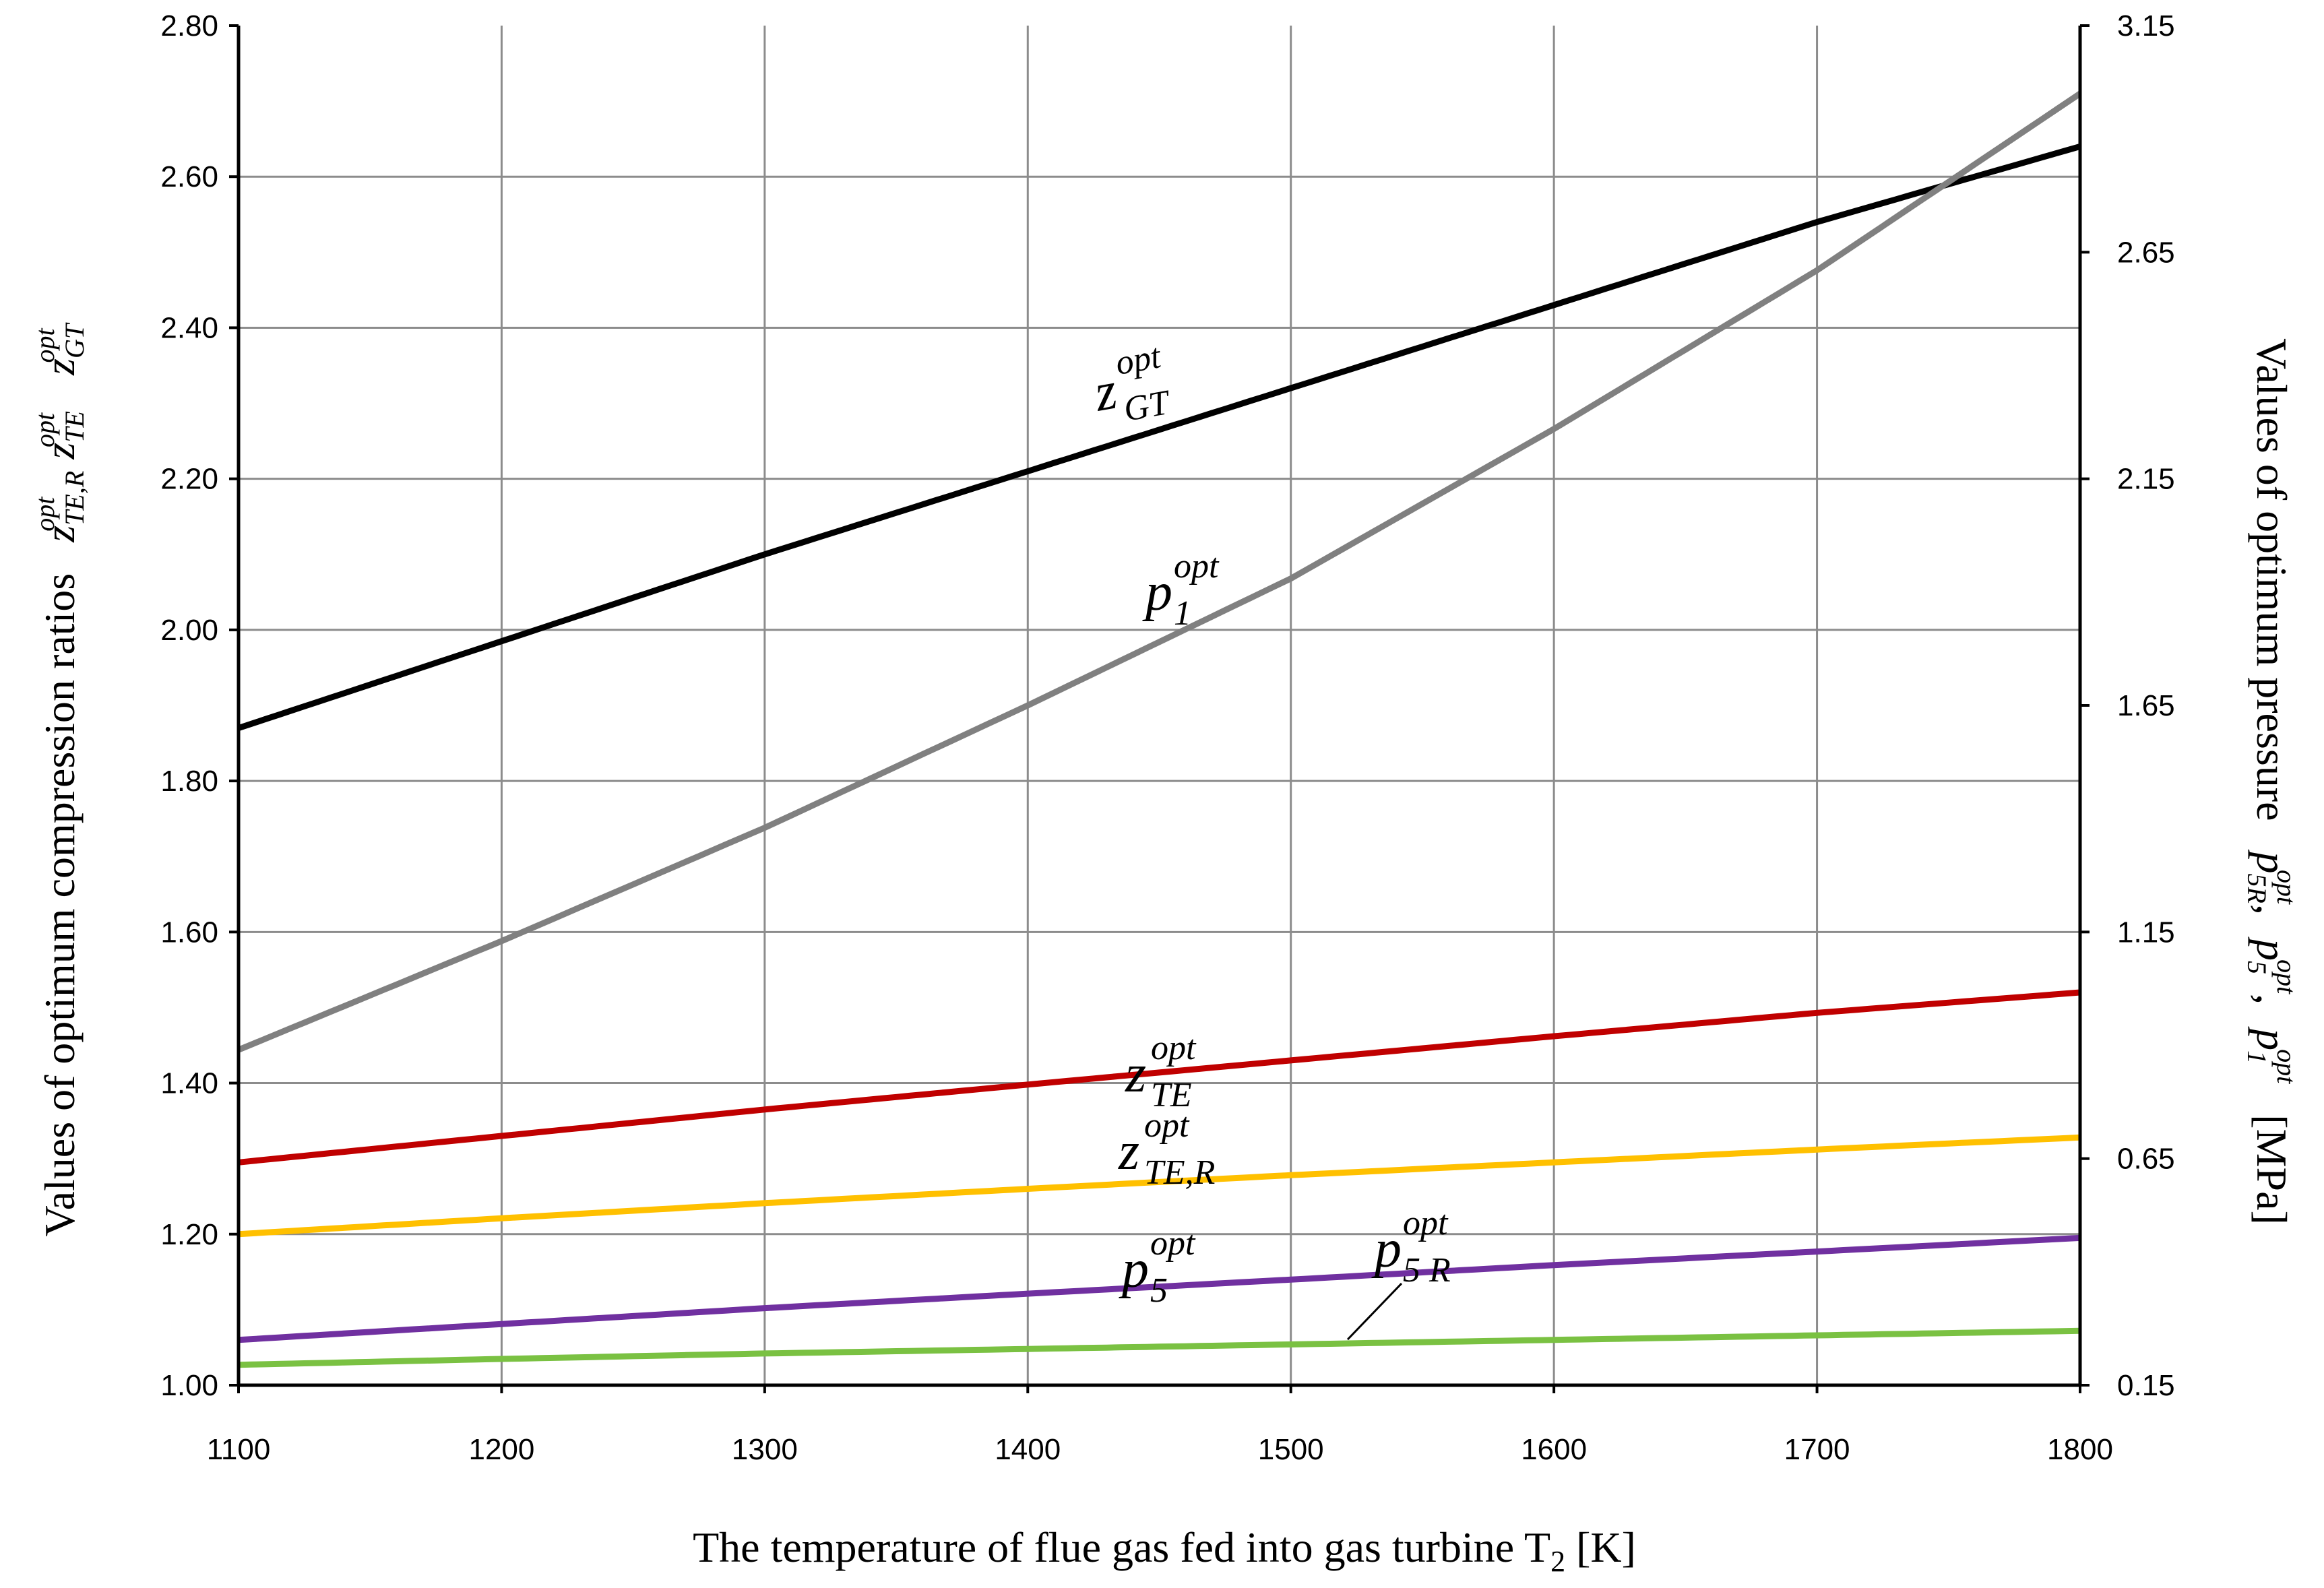  Describe the element at coordinates (189, 1083) in the screenshot. I see `y-left-tick-label: 1.40` at that location.